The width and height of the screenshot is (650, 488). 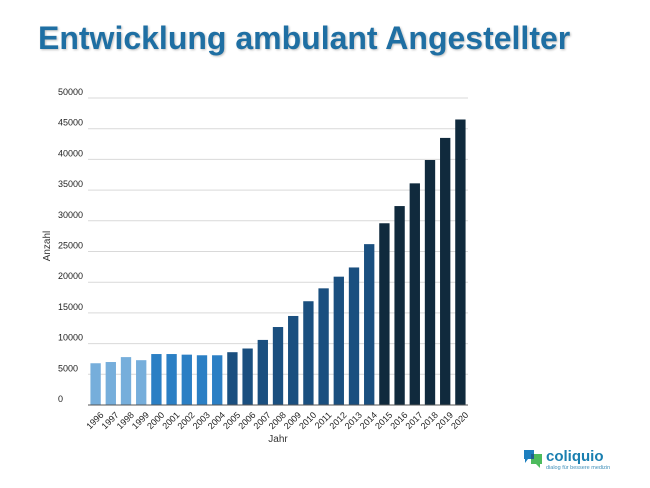 I want to click on bar-2020, so click(x=460, y=262).